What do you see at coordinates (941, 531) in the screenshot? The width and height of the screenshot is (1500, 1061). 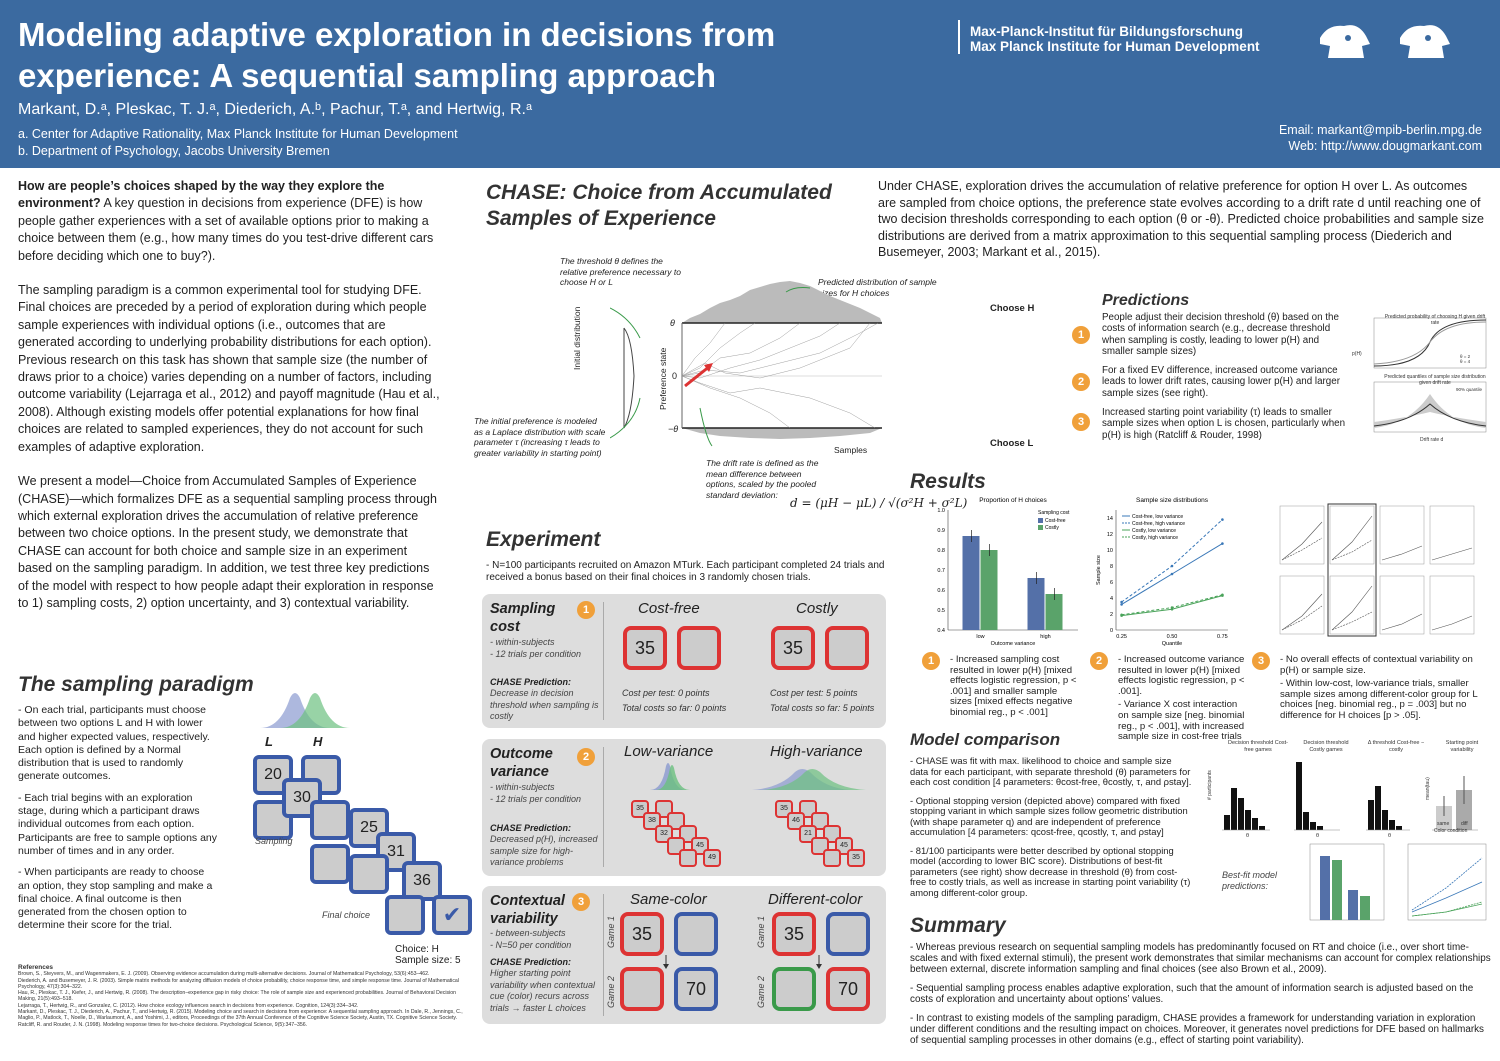 I see `y-tick-label: 0.9` at bounding box center [941, 531].